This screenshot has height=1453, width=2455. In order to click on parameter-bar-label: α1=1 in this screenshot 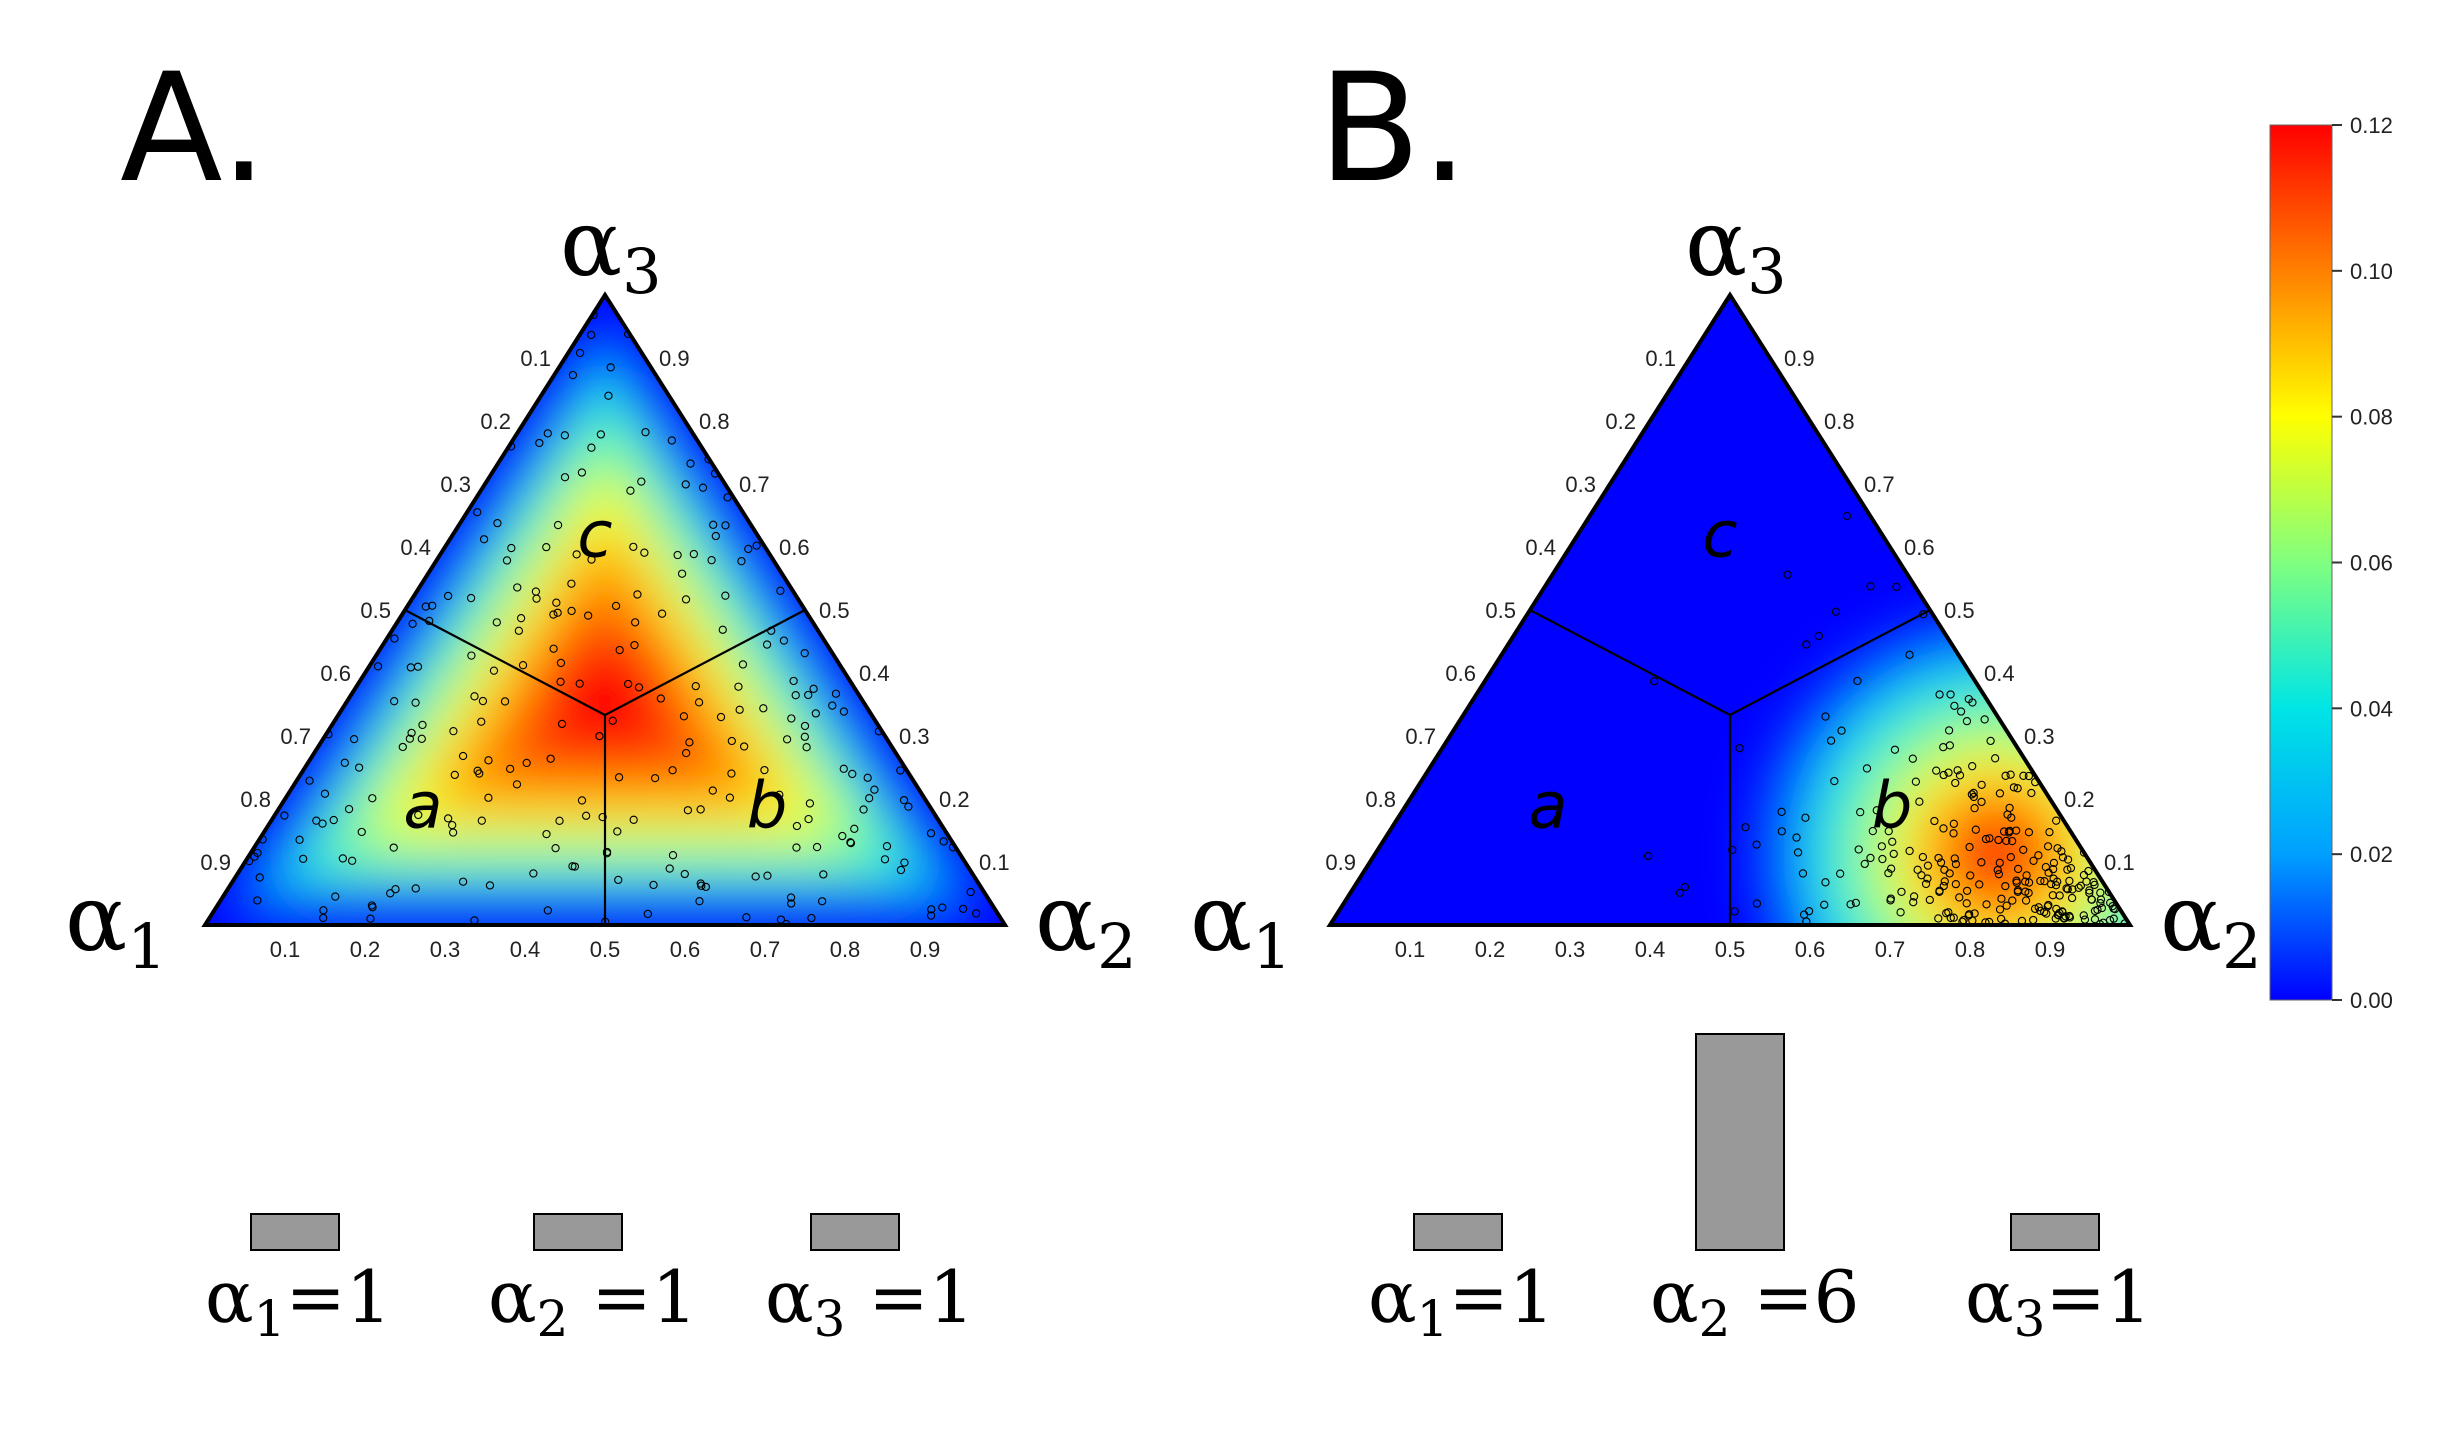, I will do `click(1461, 1301)`.